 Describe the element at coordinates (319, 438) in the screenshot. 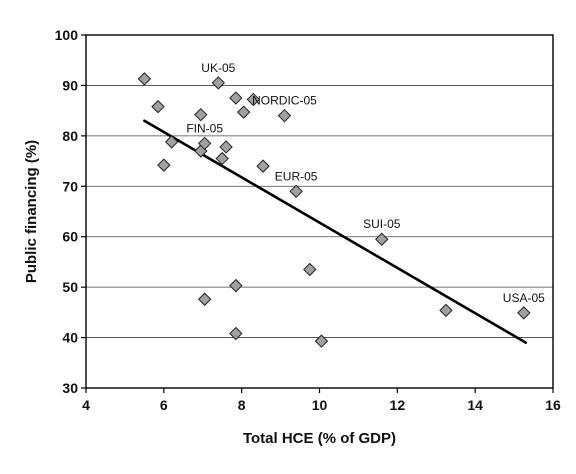

I see `x-axis-title: Total HCE (% of GDP)` at that location.